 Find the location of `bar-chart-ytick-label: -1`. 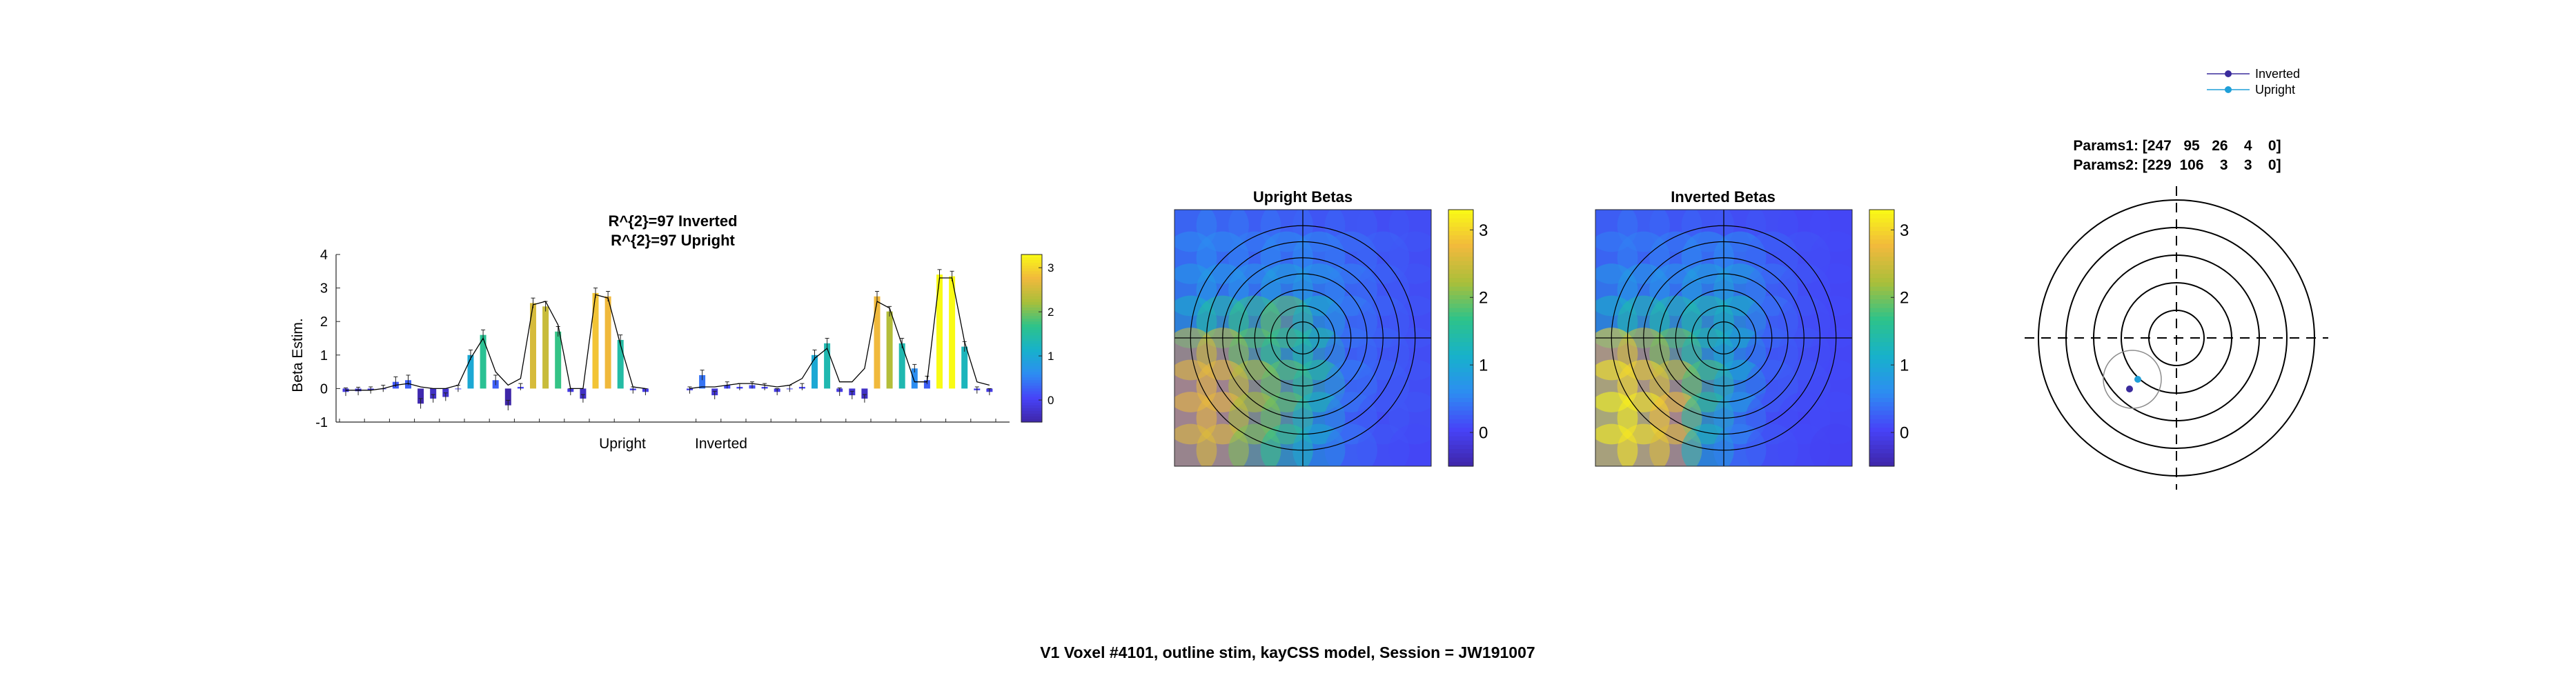

bar-chart-ytick-label: -1 is located at coordinates (321, 422).